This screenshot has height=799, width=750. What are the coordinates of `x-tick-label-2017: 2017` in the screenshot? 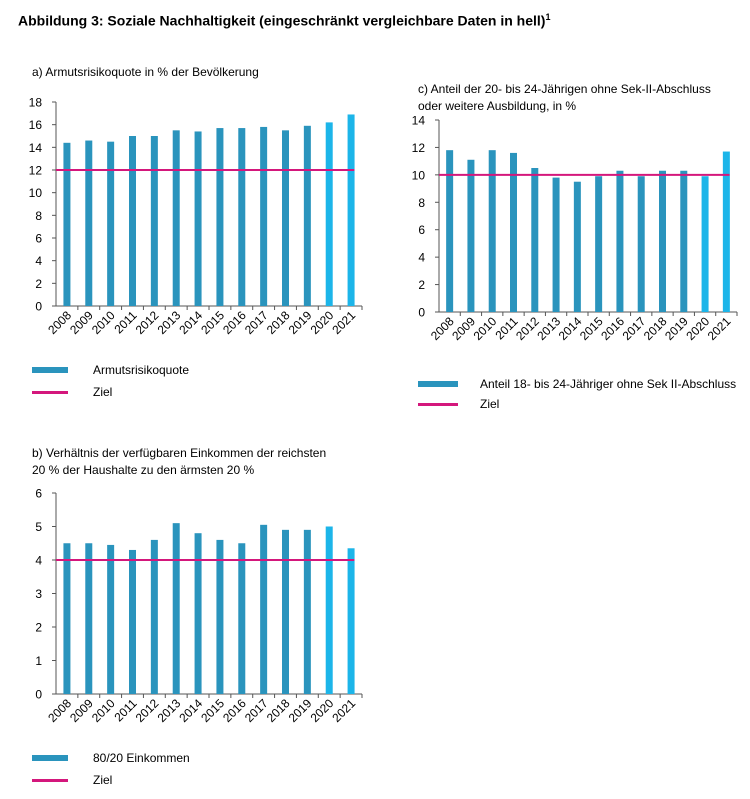 It's located at (256, 710).